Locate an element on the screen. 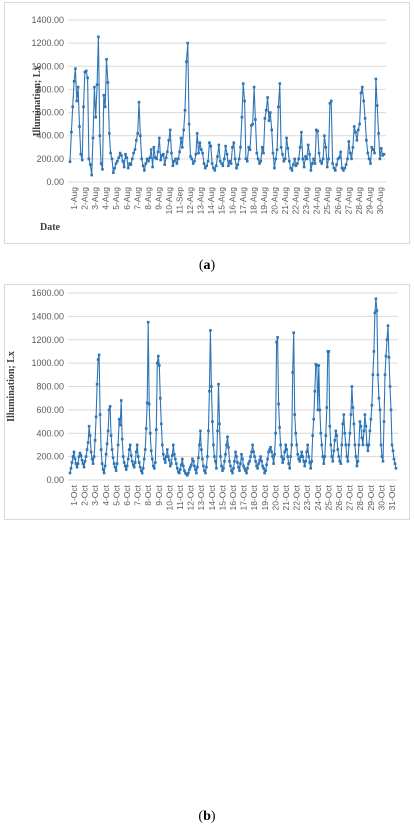 The image size is (414, 825). x-tick-label: 25-Oct is located at coordinates (328, 497).